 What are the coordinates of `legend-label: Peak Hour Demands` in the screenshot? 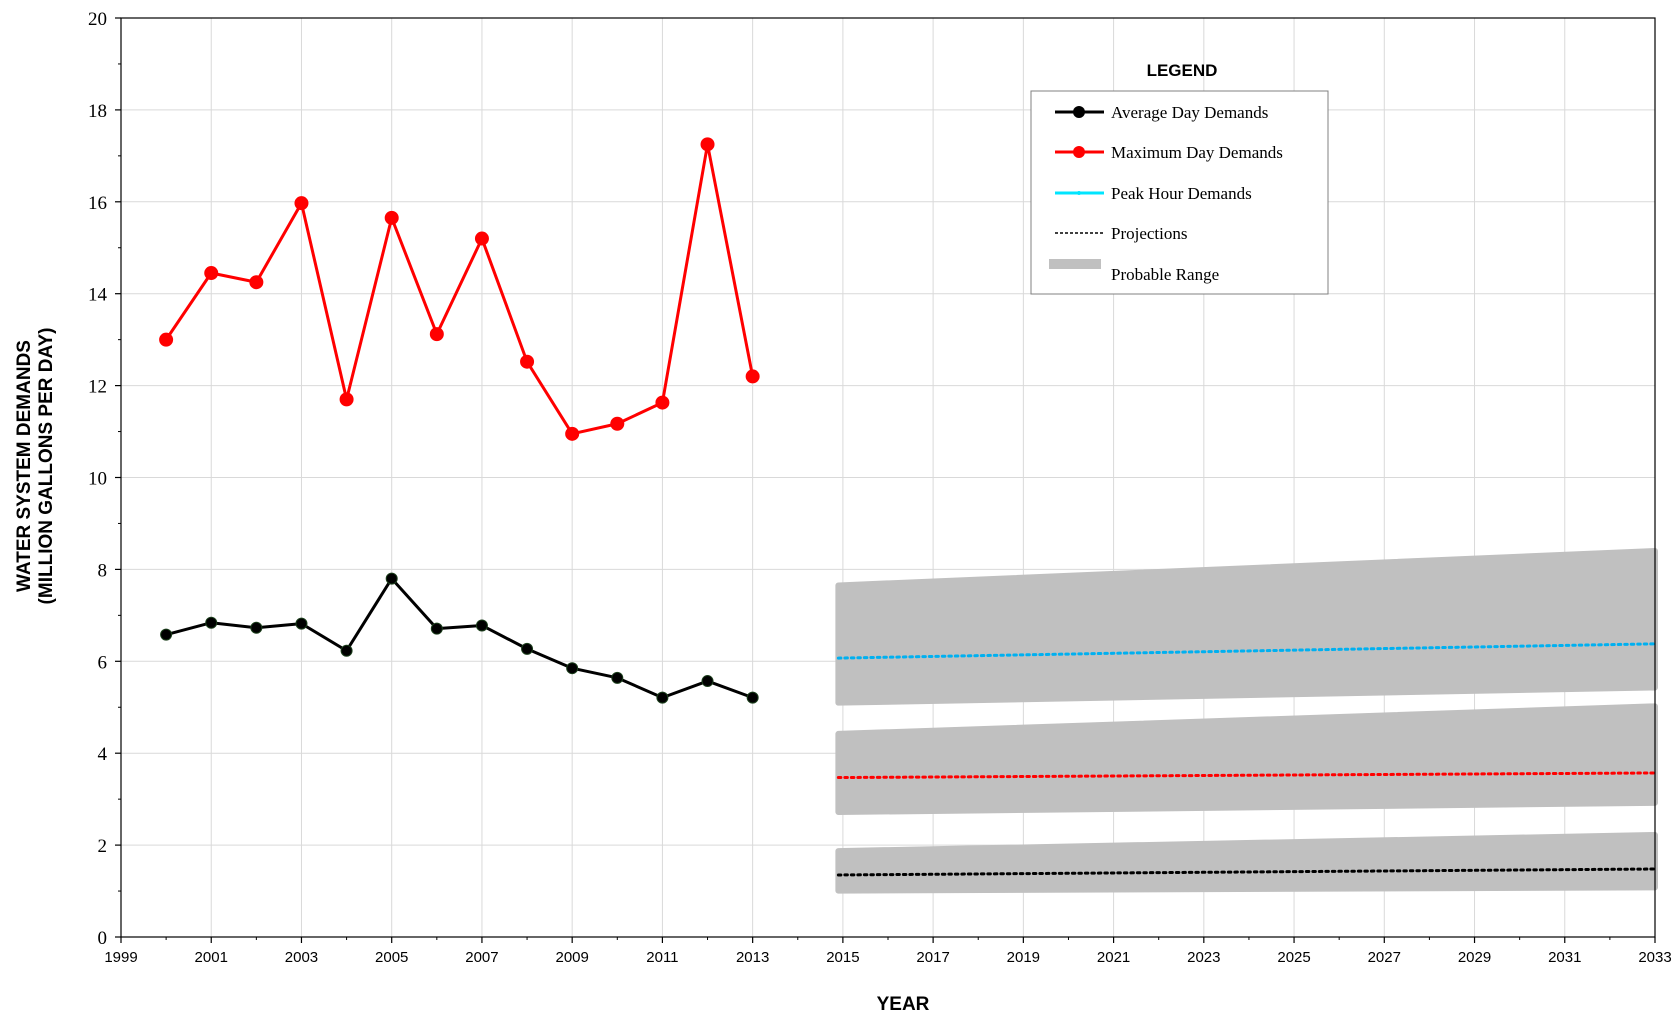 It's located at (1181, 193).